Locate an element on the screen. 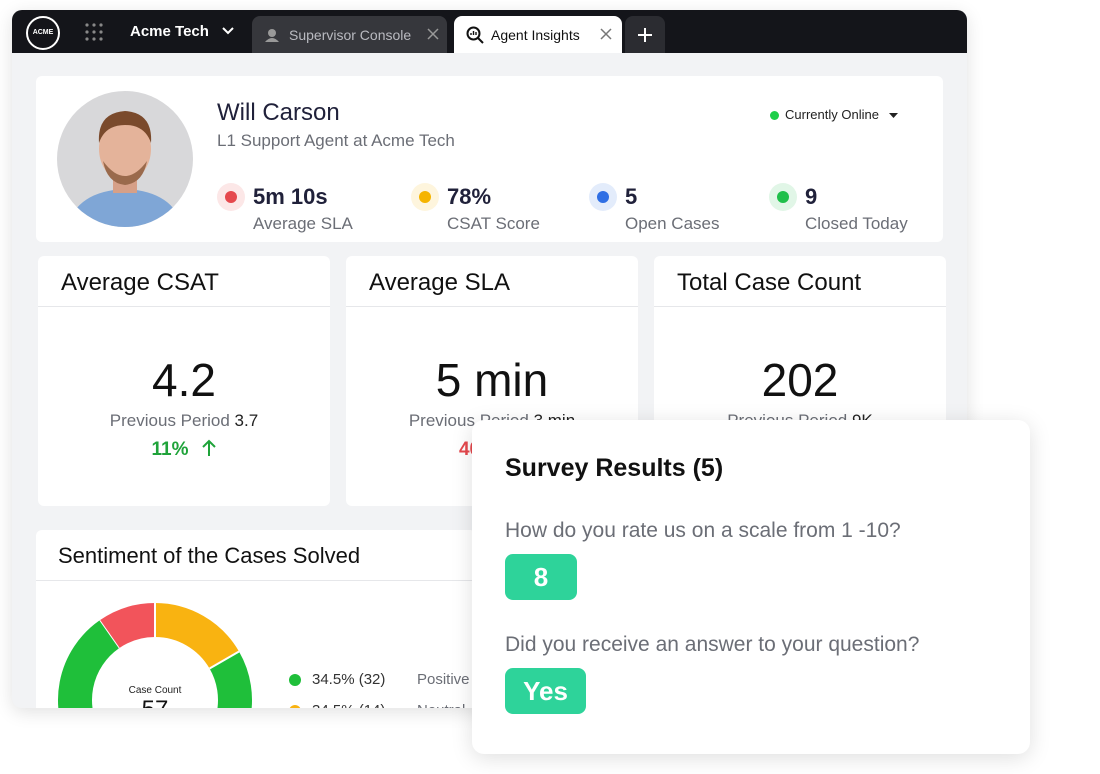 The height and width of the screenshot is (774, 1100). stat-label: Closed Today is located at coordinates (856, 223).